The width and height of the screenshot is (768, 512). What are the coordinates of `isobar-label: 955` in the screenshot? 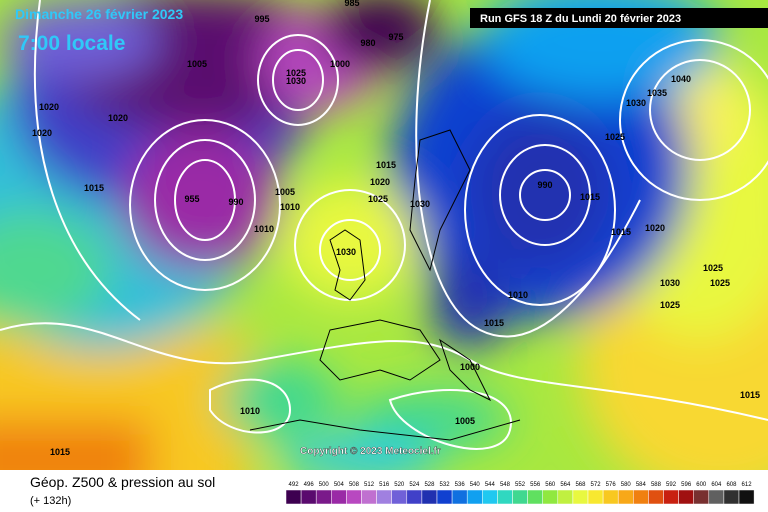 It's located at (191, 199).